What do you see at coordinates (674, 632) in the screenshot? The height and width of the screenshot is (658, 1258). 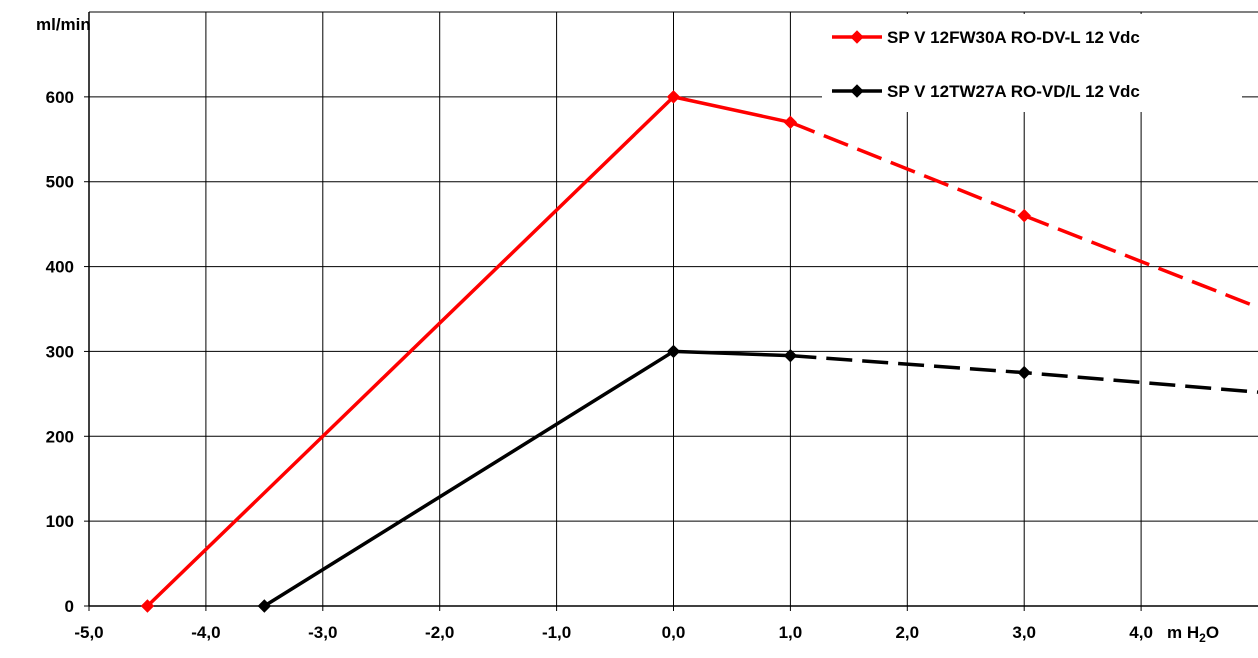 I see `x-tick-label: 0,0` at bounding box center [674, 632].